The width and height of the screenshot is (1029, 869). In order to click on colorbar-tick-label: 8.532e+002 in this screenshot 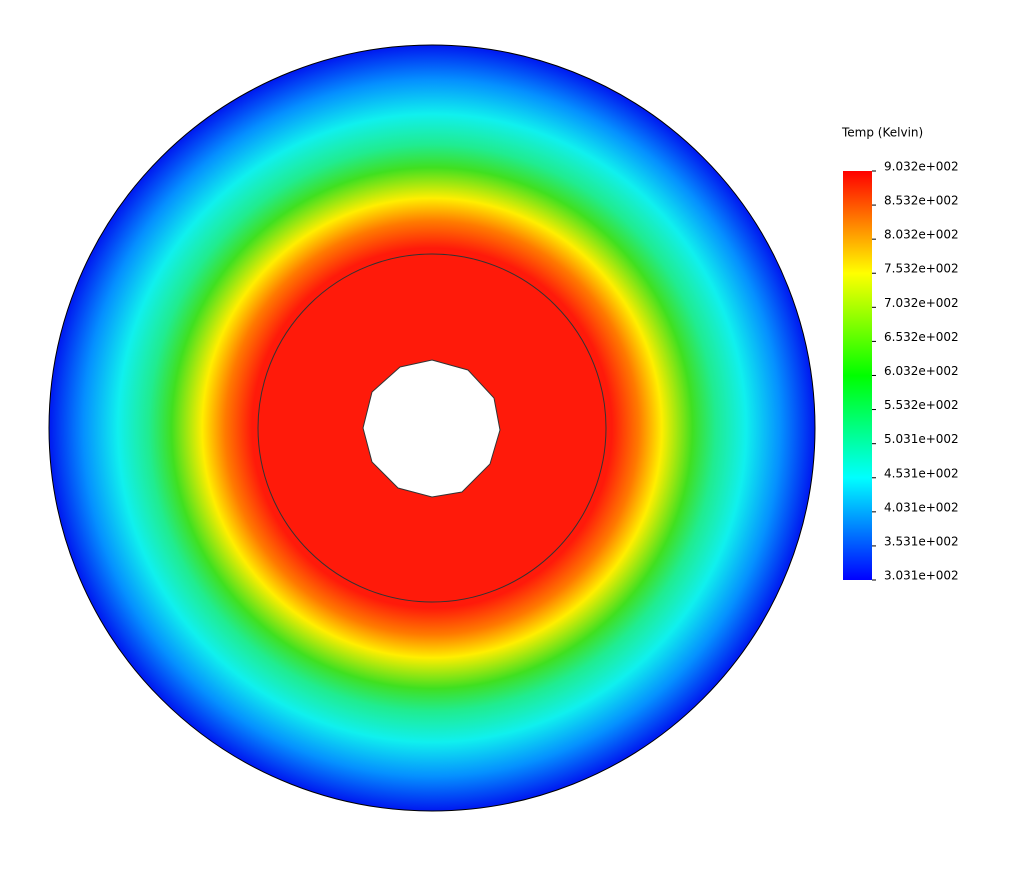, I will do `click(921, 201)`.